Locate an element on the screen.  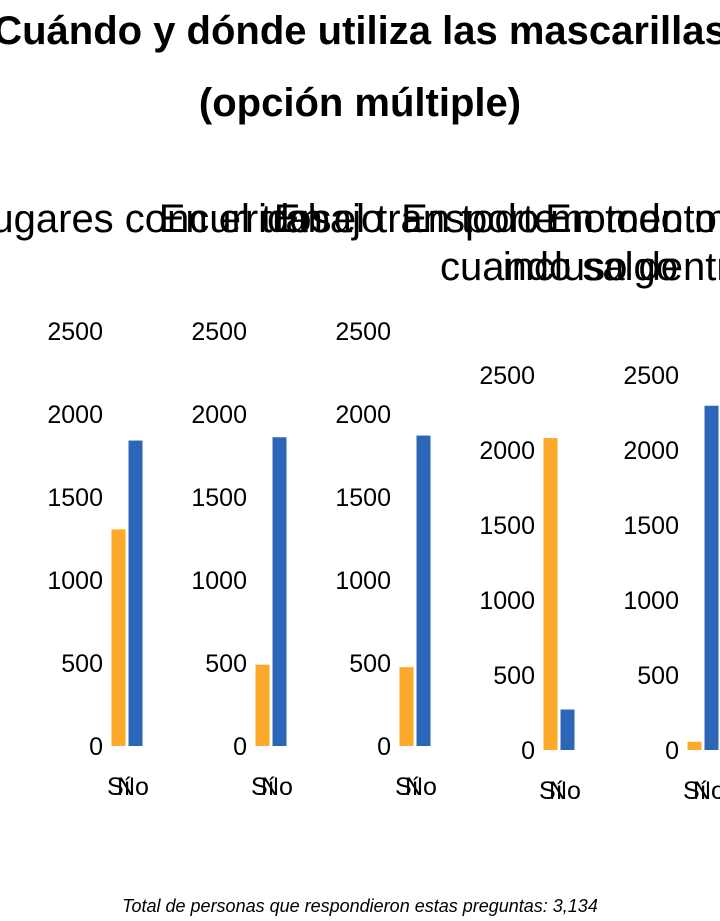
panel-3-ytick-500: 500 is located at coordinates (370, 664).